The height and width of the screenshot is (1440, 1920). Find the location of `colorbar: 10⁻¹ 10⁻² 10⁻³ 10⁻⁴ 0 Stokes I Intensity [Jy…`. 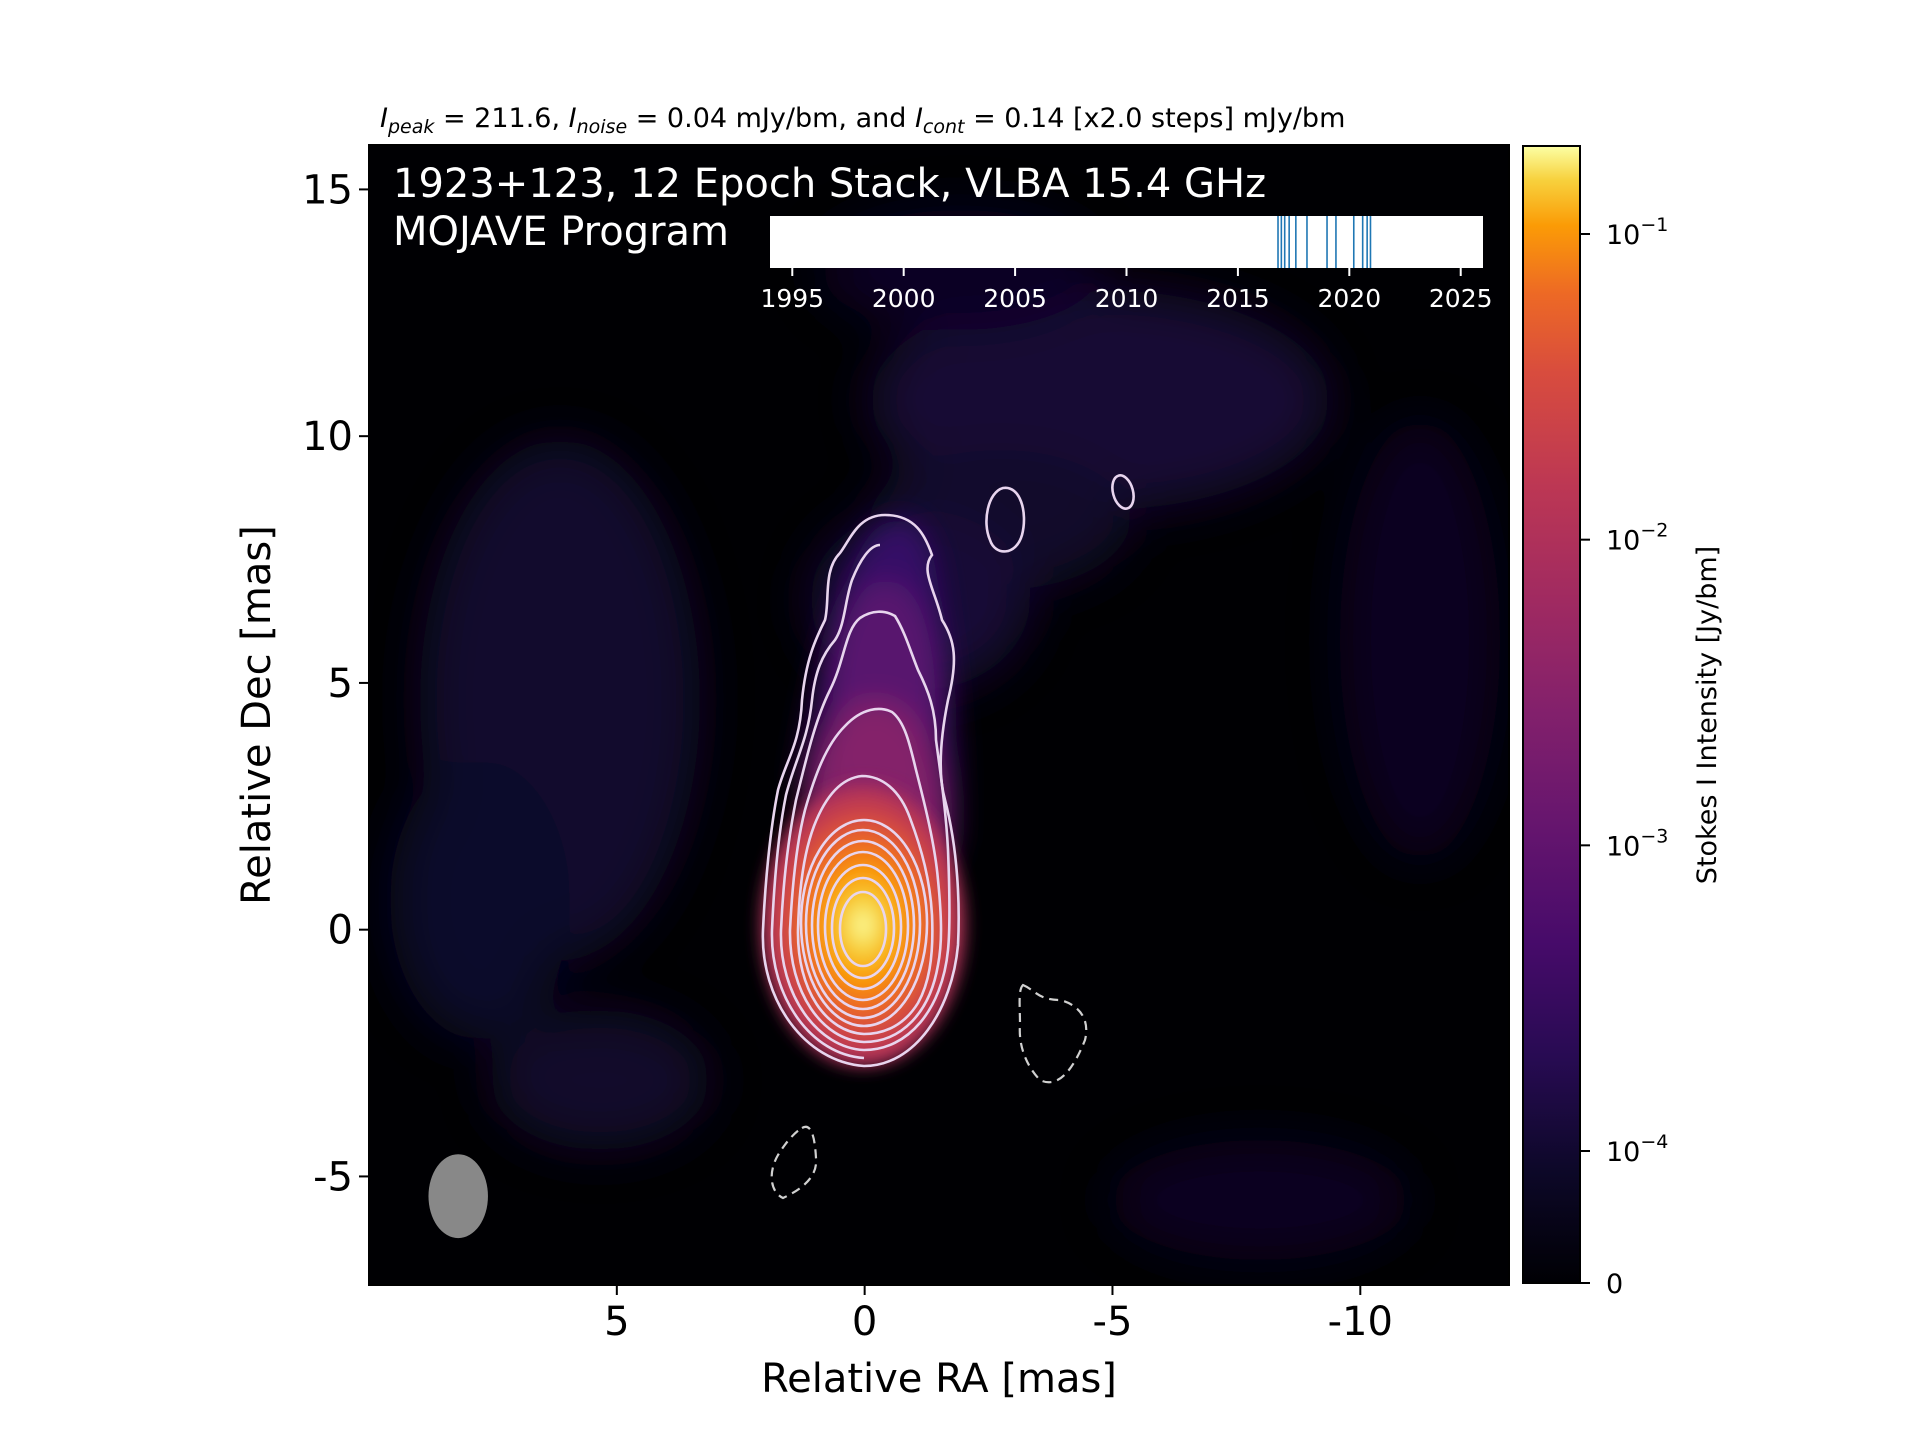

colorbar: 10⁻¹ 10⁻² 10⁻³ 10⁻⁴ 0 Stokes I Intensity [Jy… is located at coordinates (1622, 722).